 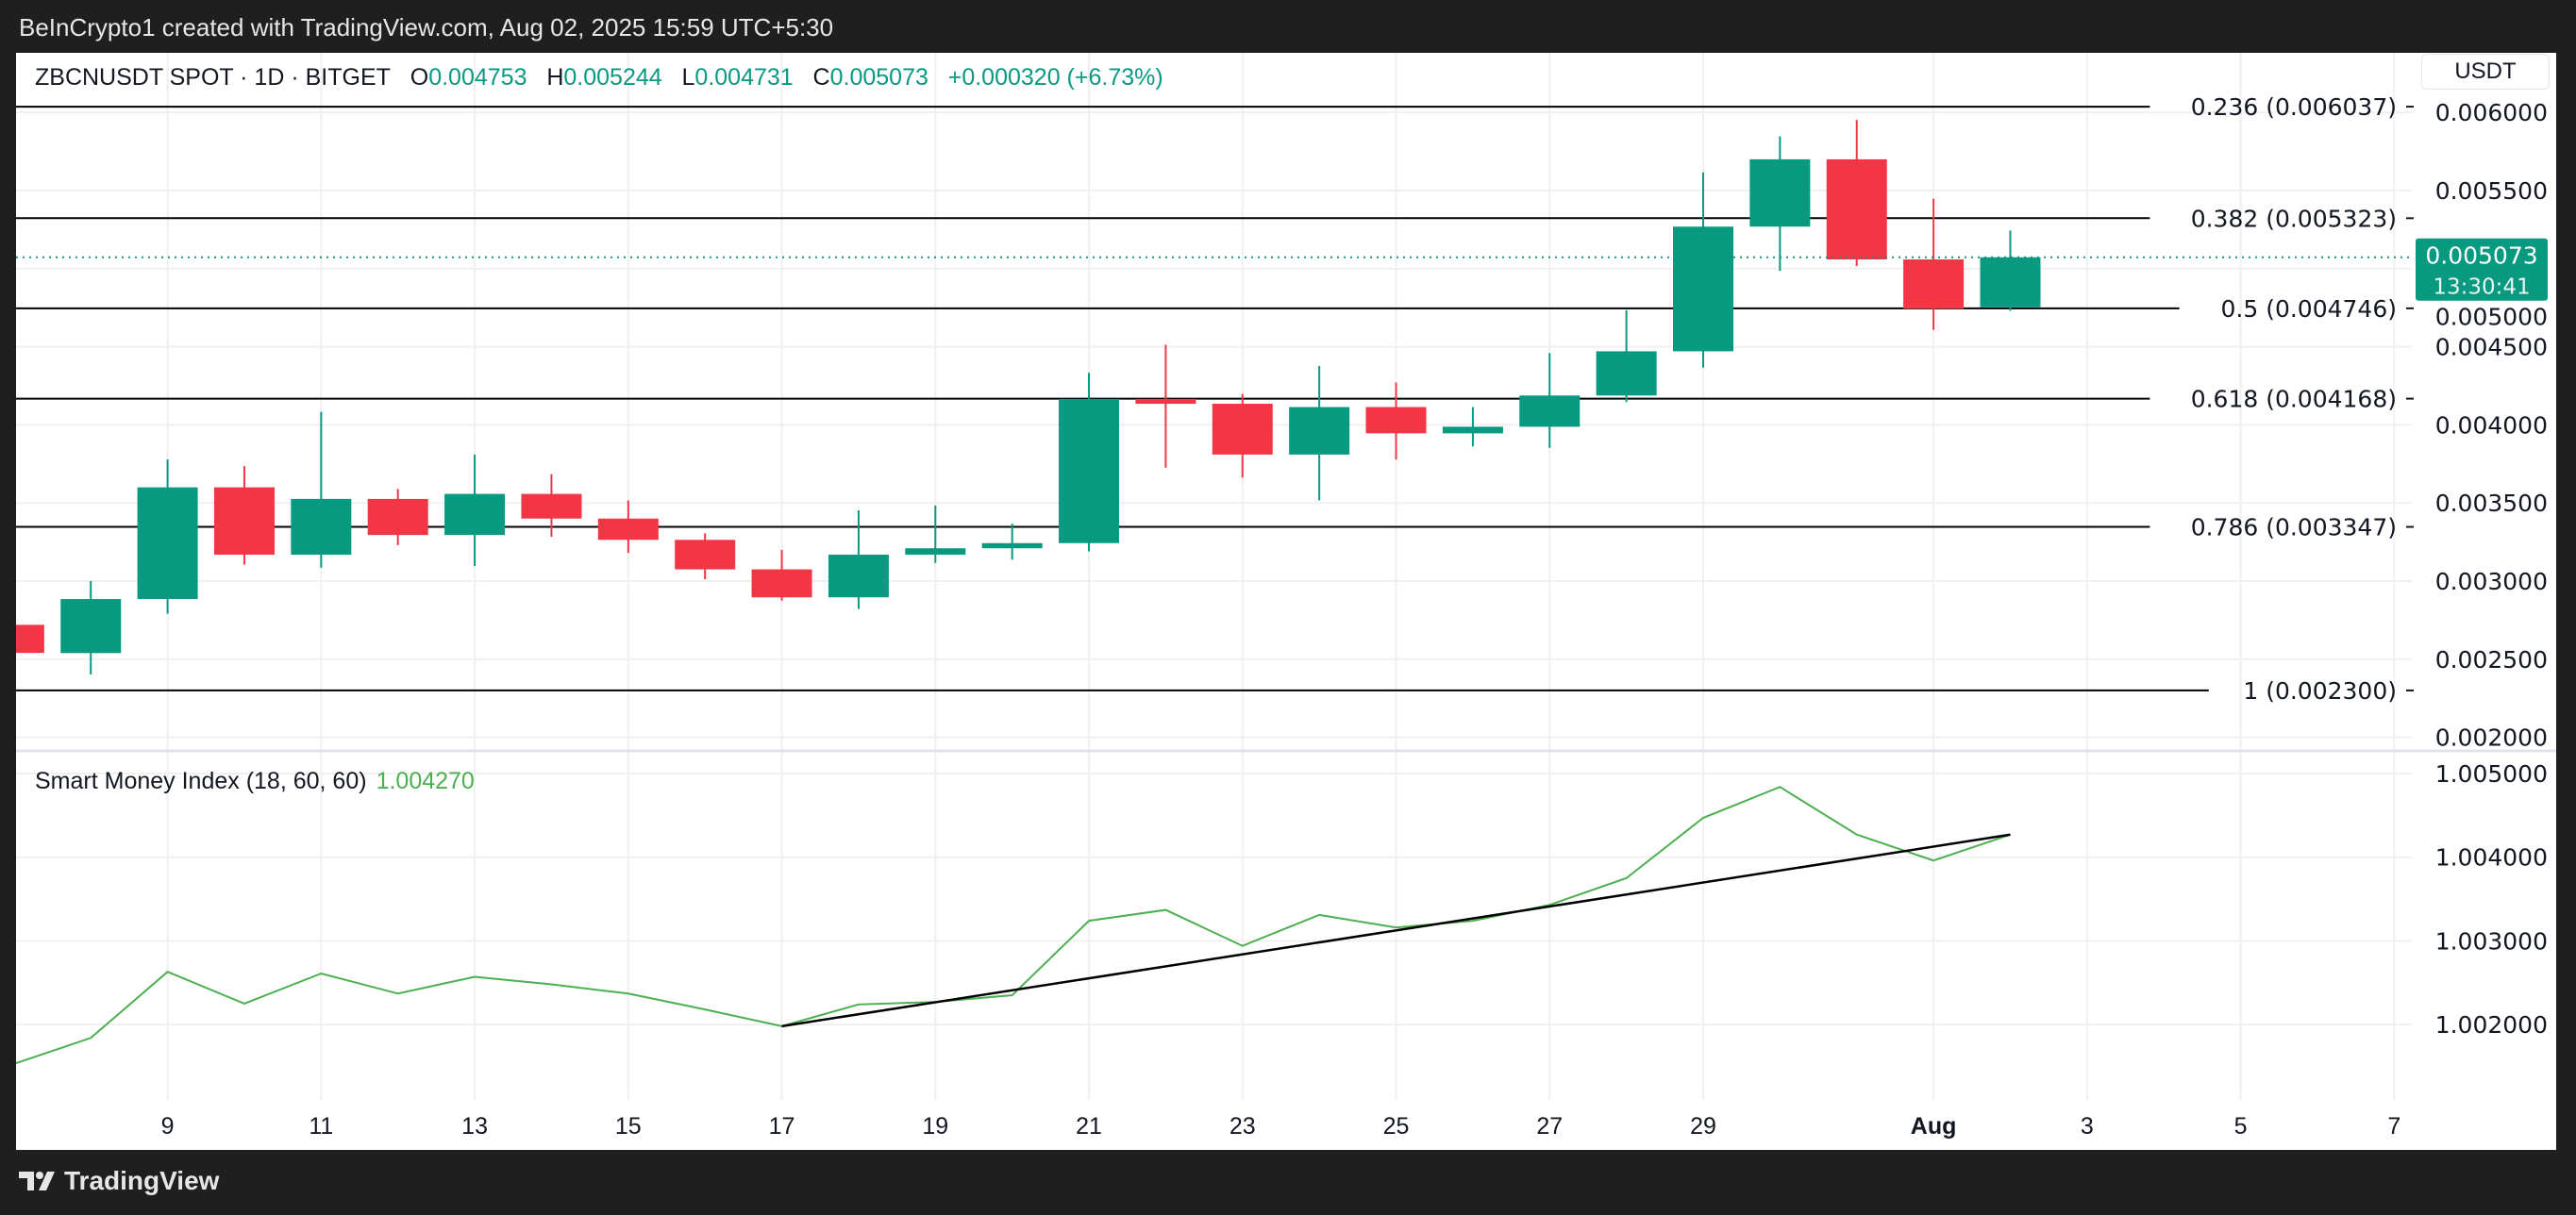 I want to click on smi-title: Smart Money Index (18, 60, 60), so click(x=201, y=781).